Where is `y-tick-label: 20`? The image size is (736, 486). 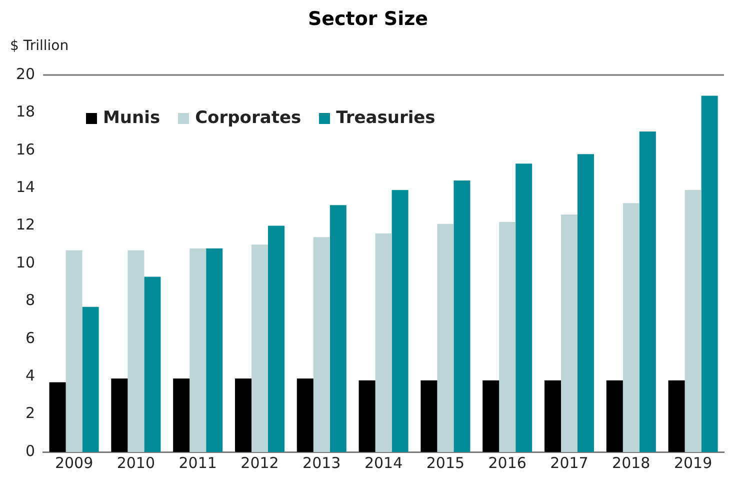
y-tick-label: 20 is located at coordinates (26, 73).